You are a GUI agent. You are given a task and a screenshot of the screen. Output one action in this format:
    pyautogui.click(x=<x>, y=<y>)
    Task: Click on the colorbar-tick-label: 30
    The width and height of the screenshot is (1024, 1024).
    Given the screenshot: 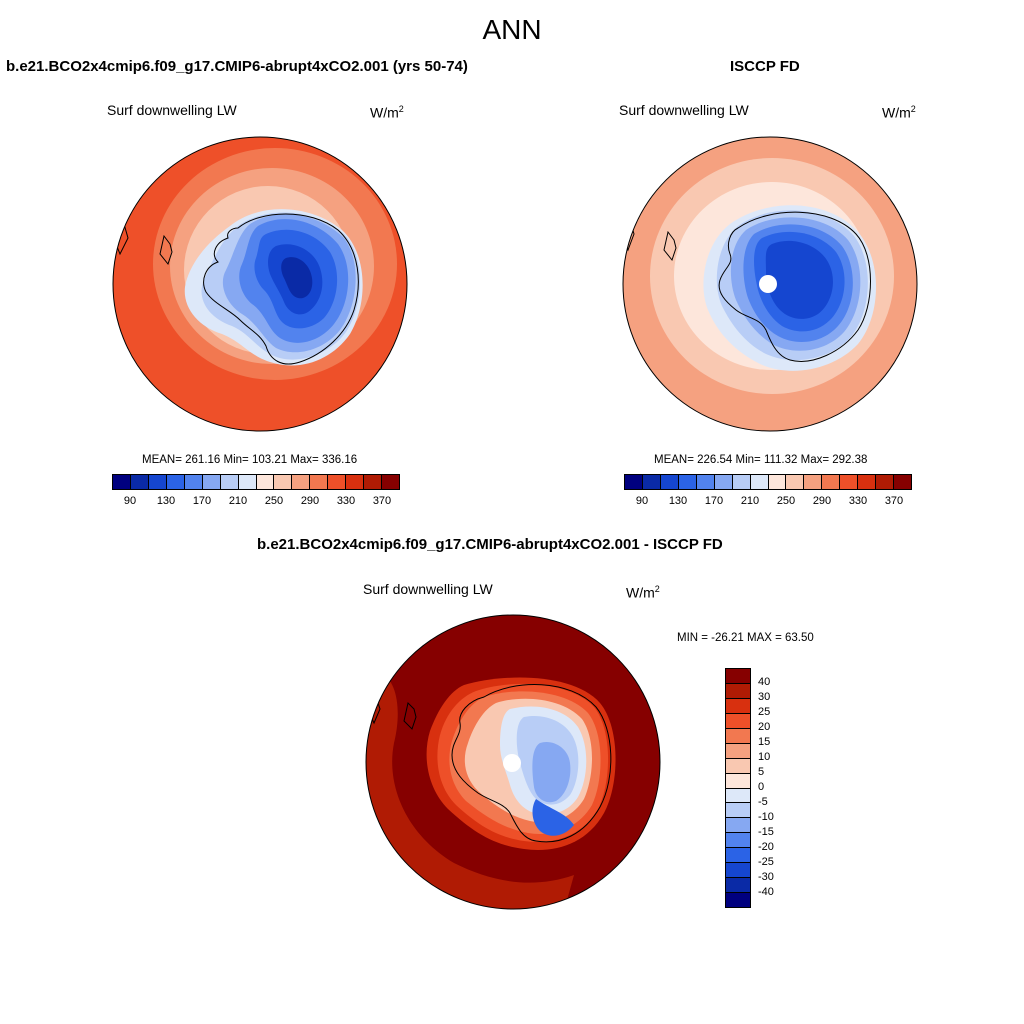 What is the action you would take?
    pyautogui.click(x=764, y=697)
    